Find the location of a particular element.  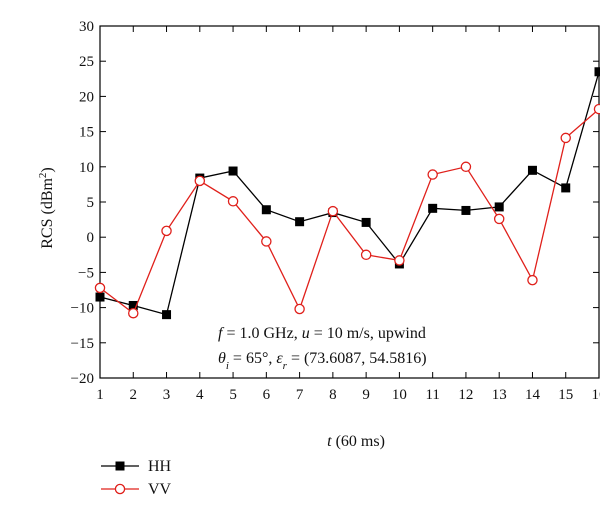

x-tick-label: 9 is located at coordinates (366, 395).